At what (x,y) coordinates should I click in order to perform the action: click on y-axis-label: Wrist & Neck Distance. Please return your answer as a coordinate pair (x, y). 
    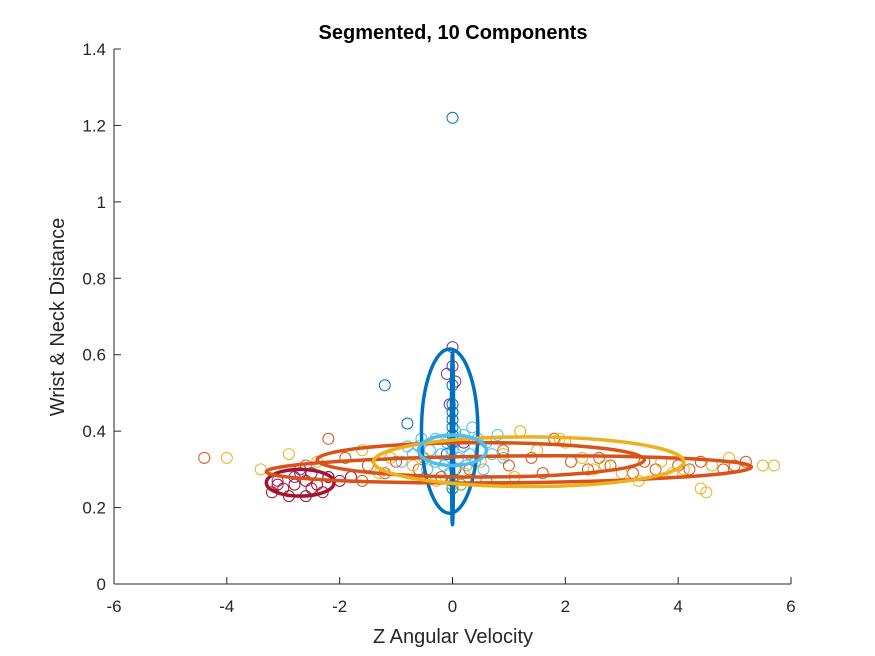
    Looking at the image, I should click on (58, 317).